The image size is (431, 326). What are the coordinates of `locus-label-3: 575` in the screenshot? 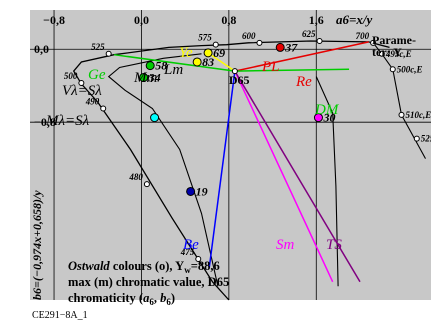 It's located at (205, 38).